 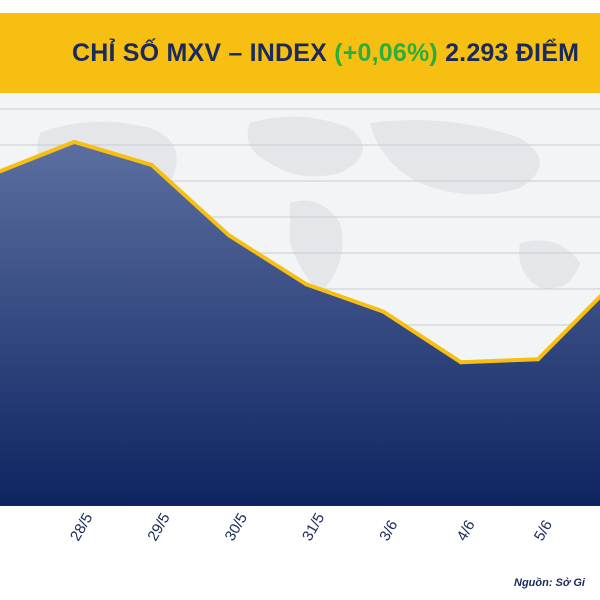 What do you see at coordinates (549, 583) in the screenshot?
I see `source-note: Nguồn: Sở Gi` at bounding box center [549, 583].